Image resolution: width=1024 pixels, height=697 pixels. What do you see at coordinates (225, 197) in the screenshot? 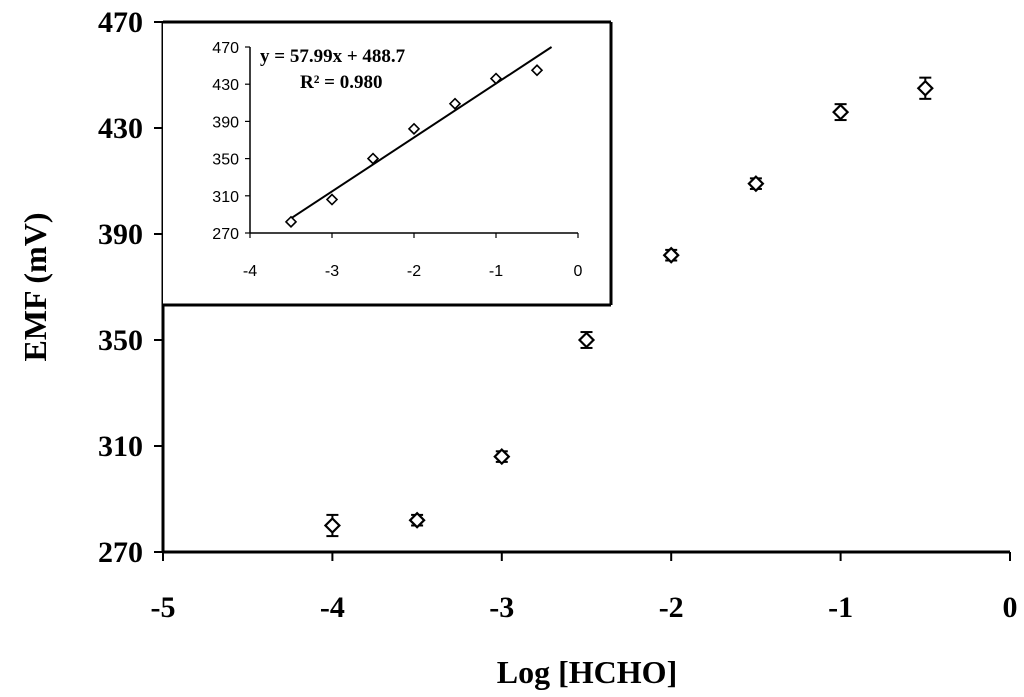
I see `inset-y-tick-label: 310` at bounding box center [225, 197].